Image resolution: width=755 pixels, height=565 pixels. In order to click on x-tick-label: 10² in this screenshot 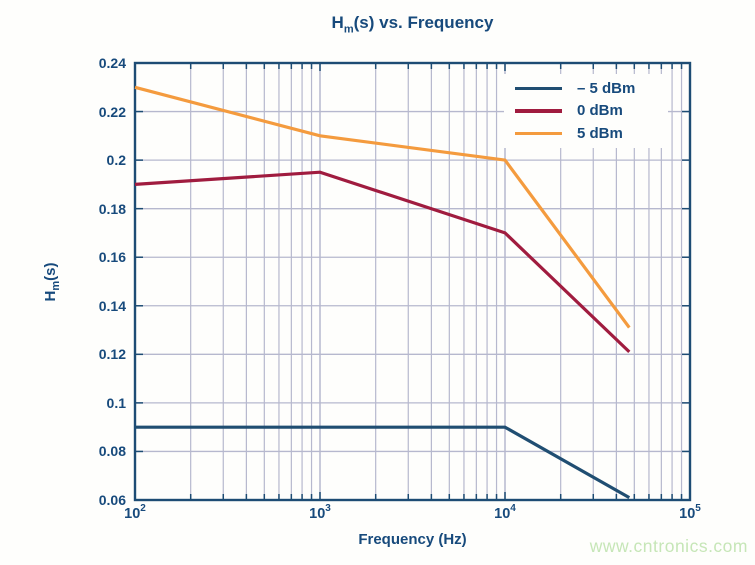, I will do `click(135, 512)`.